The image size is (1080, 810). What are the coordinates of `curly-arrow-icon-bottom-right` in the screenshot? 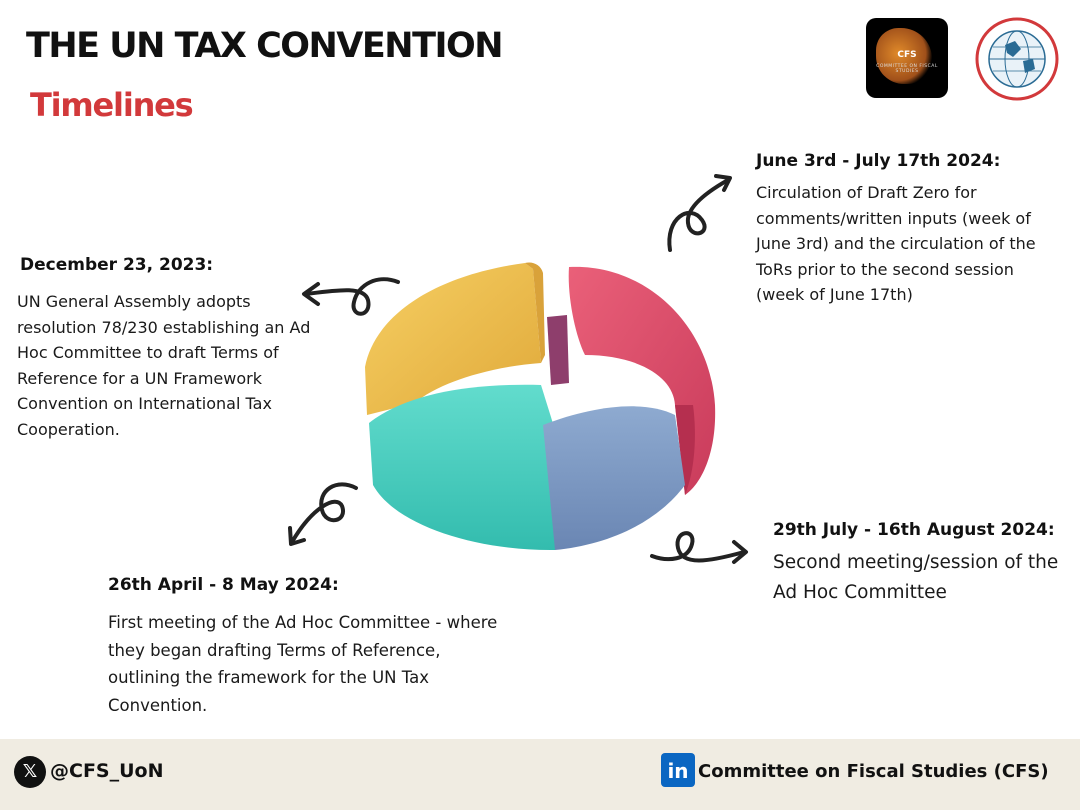 It's located at (699, 547).